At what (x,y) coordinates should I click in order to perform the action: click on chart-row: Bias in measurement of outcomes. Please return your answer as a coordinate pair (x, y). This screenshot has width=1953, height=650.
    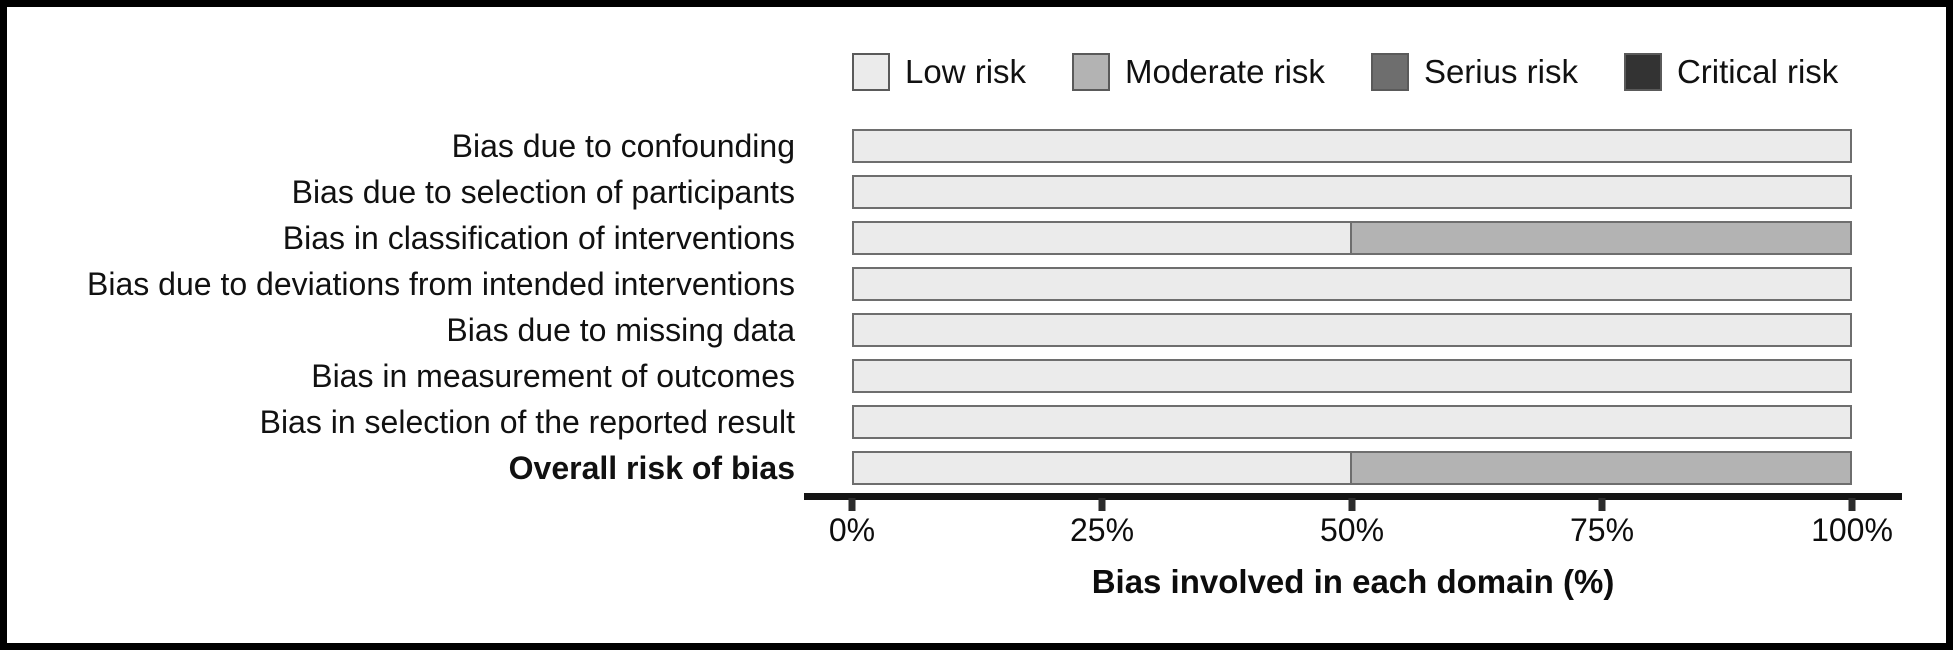
    Looking at the image, I should click on (929, 382).